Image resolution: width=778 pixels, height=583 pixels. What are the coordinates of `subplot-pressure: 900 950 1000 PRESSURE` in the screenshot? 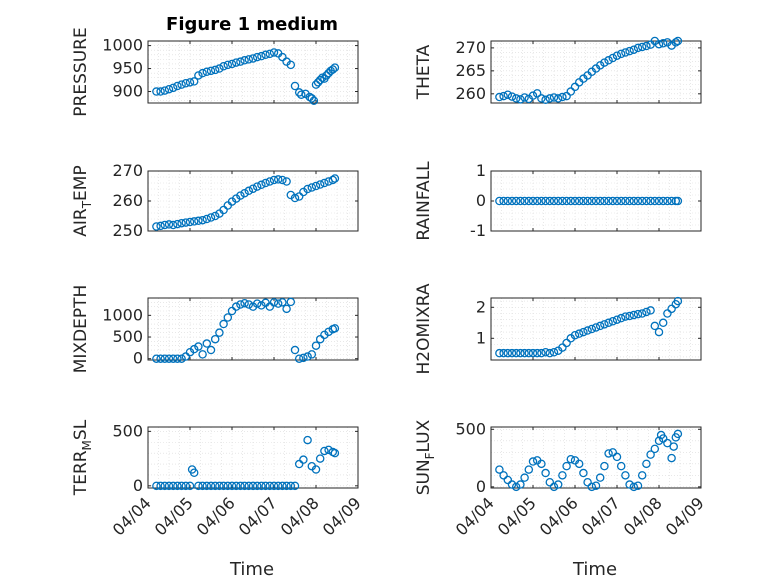 It's located at (215, 72).